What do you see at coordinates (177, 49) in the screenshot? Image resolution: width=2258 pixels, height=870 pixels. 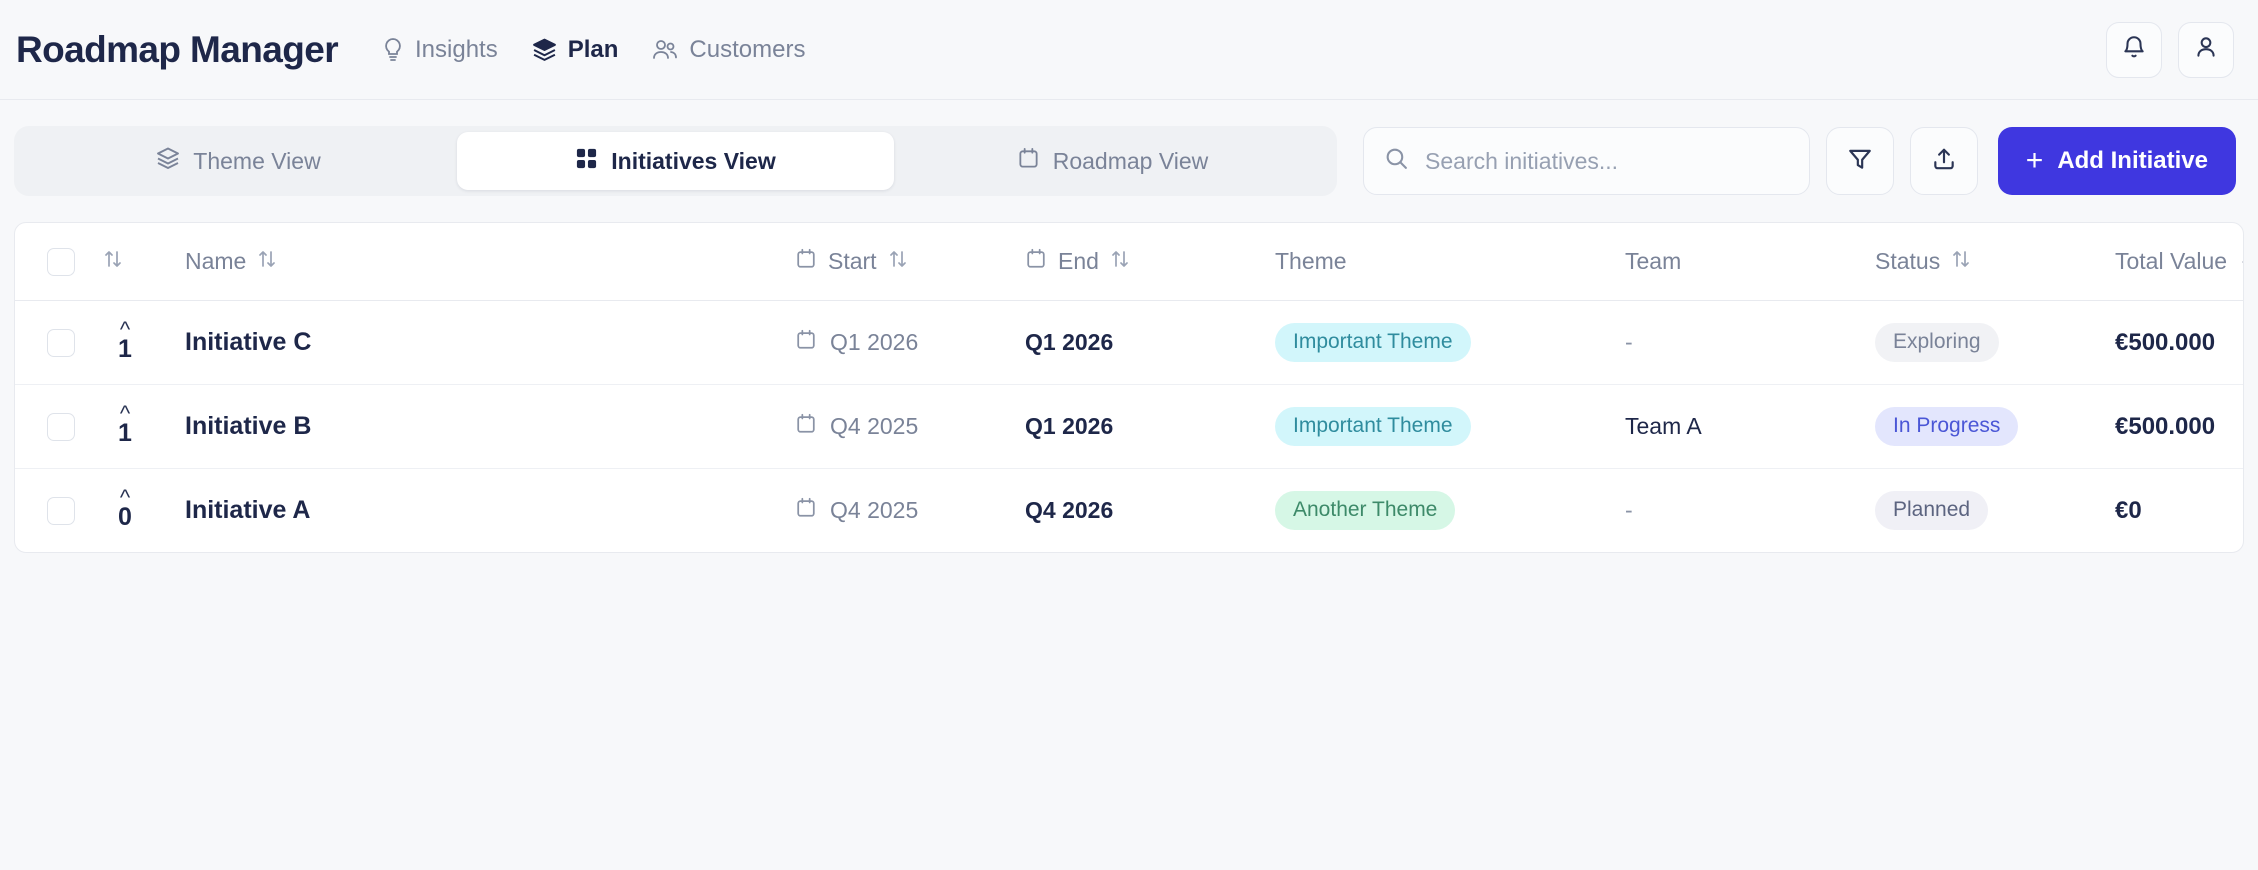 I see `app-title: Roadmap Manager` at bounding box center [177, 49].